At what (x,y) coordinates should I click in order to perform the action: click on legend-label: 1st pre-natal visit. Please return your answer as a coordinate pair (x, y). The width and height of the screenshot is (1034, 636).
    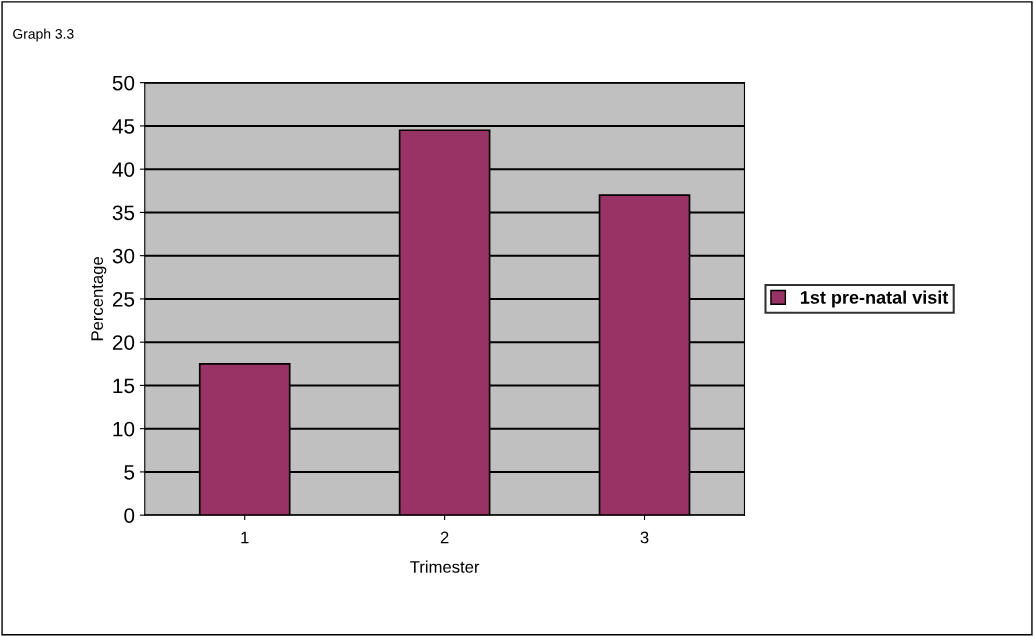
    Looking at the image, I should click on (874, 299).